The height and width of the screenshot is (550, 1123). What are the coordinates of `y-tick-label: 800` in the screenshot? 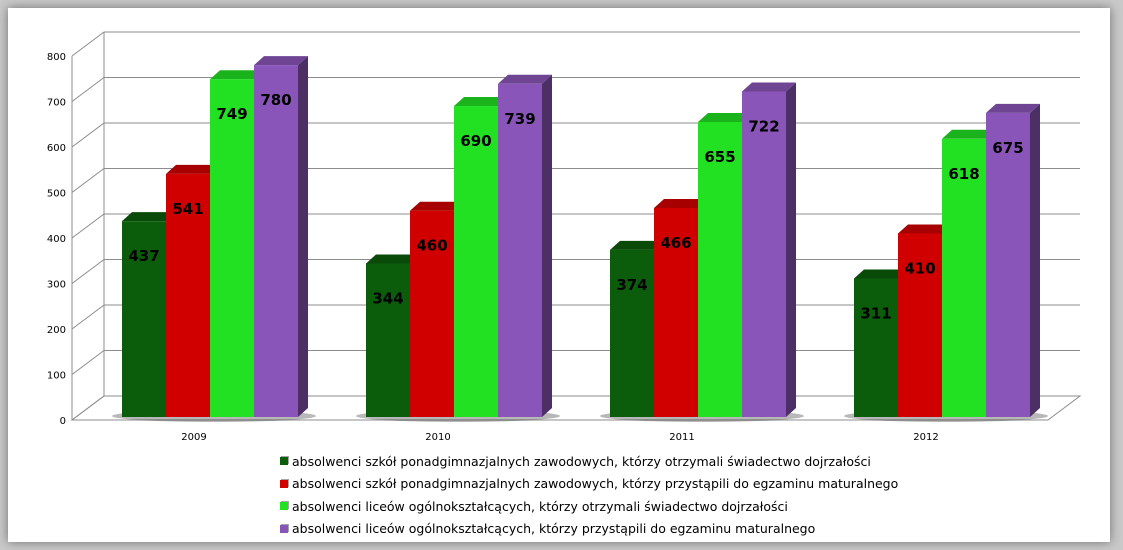 It's located at (56, 57).